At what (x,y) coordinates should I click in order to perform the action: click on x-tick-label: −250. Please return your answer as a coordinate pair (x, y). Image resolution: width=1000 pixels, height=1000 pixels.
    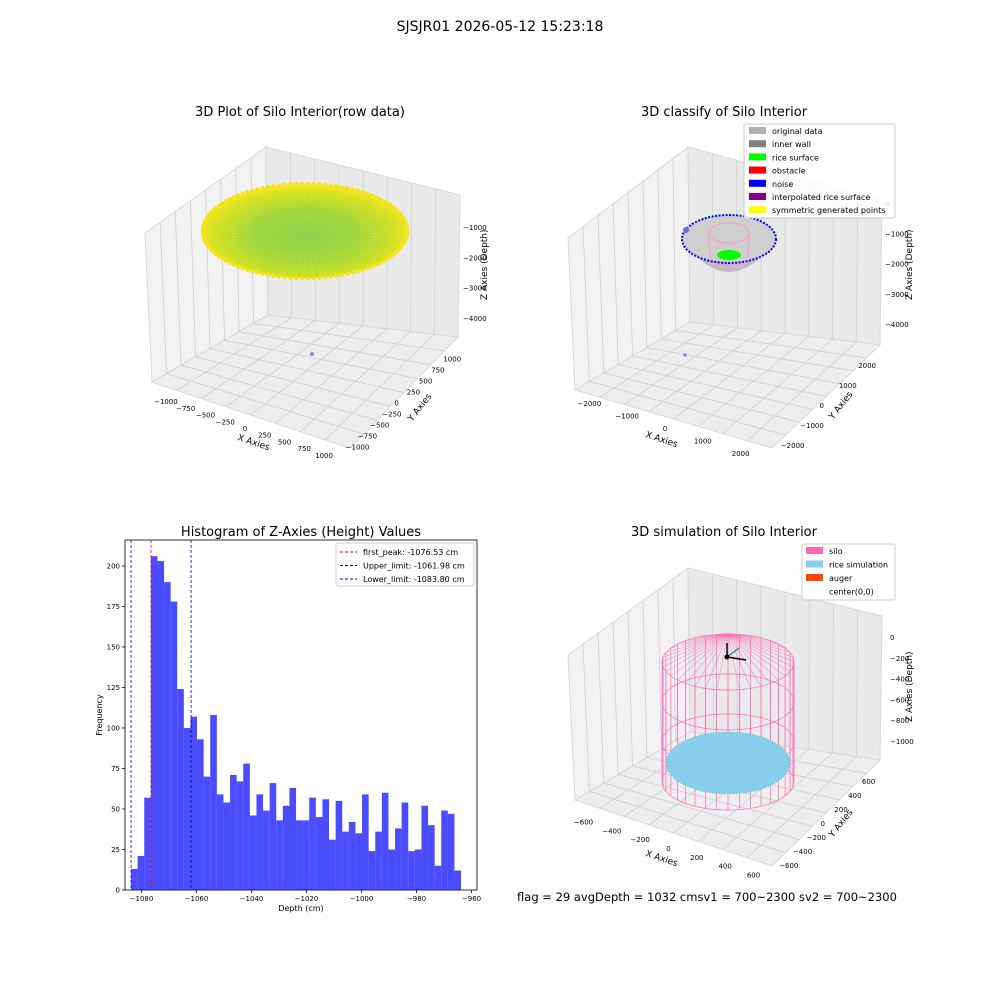
    Looking at the image, I should click on (225, 422).